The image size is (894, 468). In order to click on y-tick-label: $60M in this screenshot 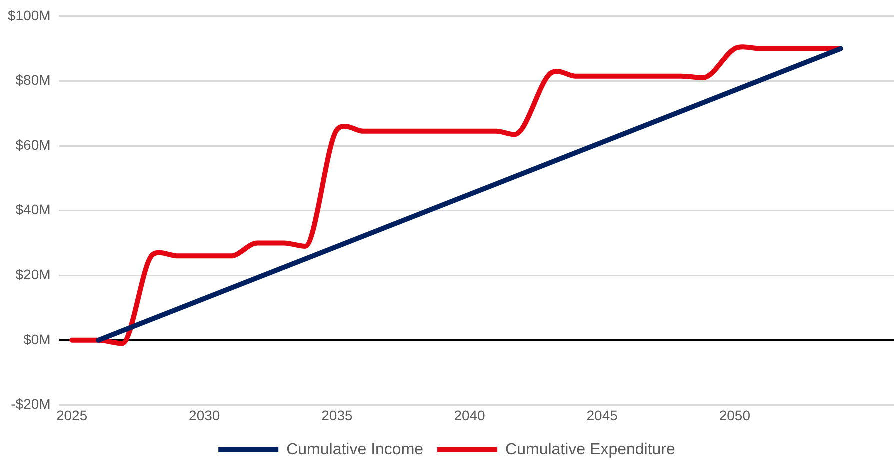, I will do `click(33, 144)`.